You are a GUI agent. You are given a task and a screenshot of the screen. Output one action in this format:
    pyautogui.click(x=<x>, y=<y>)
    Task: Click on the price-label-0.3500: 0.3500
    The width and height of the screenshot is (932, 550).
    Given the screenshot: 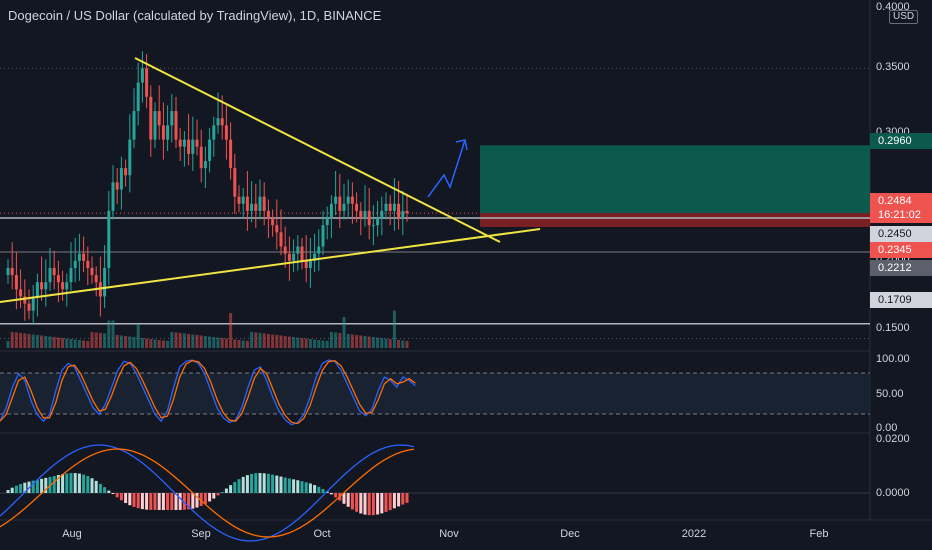 What is the action you would take?
    pyautogui.click(x=893, y=67)
    